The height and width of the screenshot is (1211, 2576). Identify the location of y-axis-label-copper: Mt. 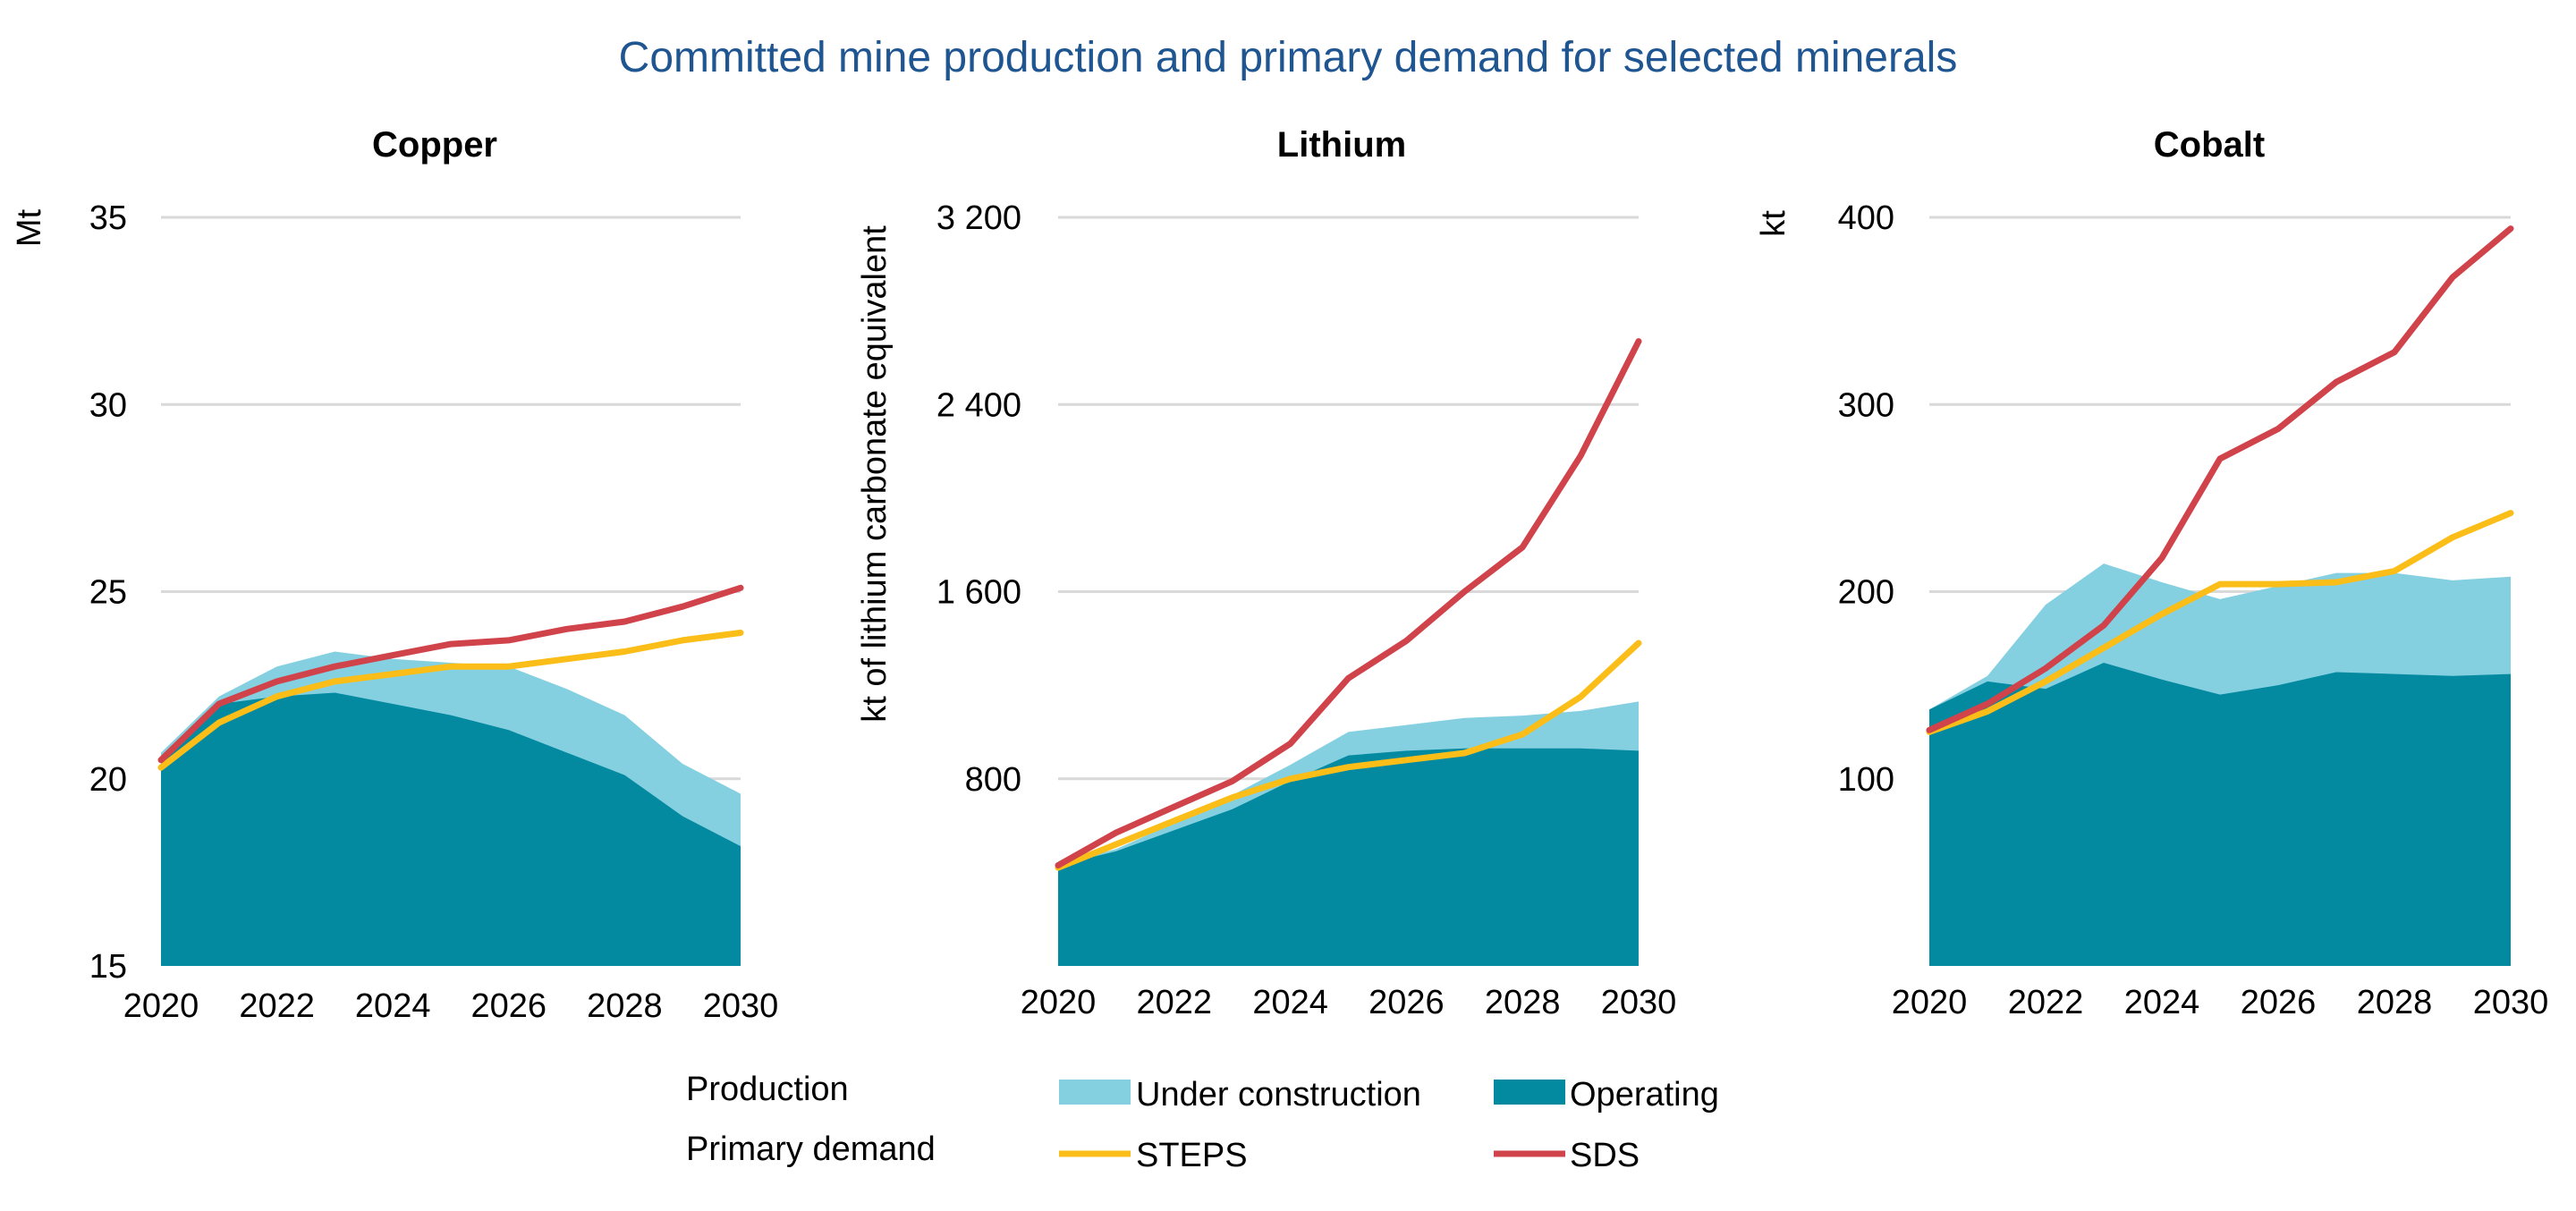
(29, 227).